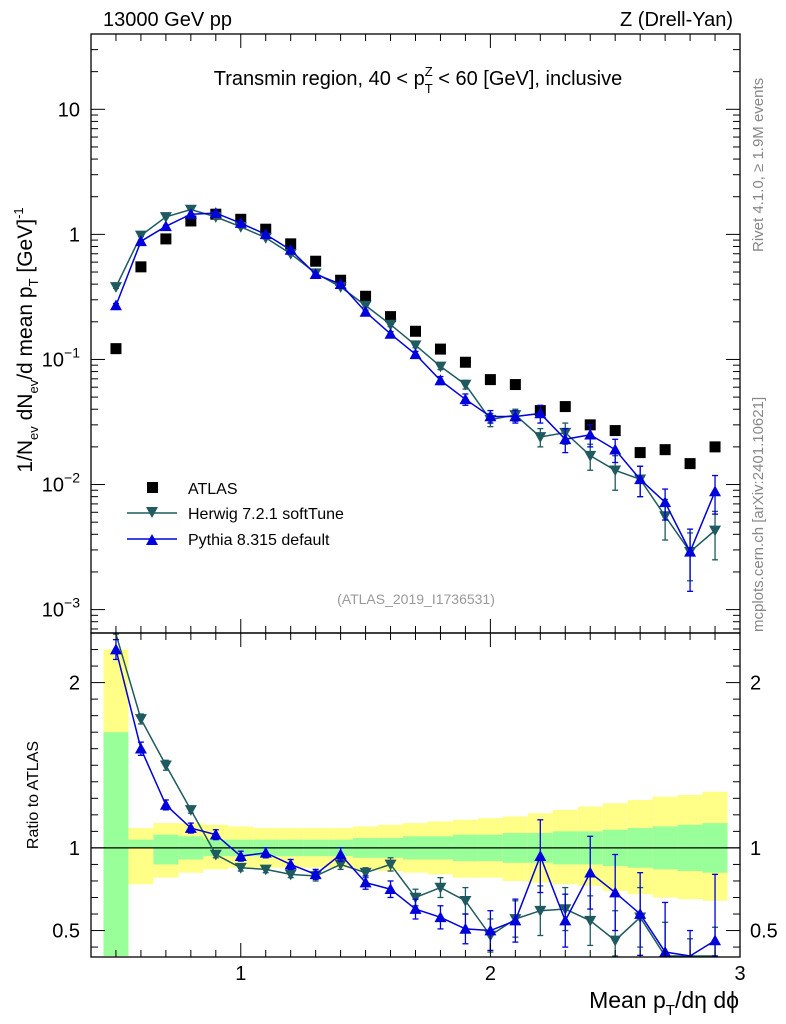 The width and height of the screenshot is (786, 1024). I want to click on x-tick-label: 2, so click(490, 974).